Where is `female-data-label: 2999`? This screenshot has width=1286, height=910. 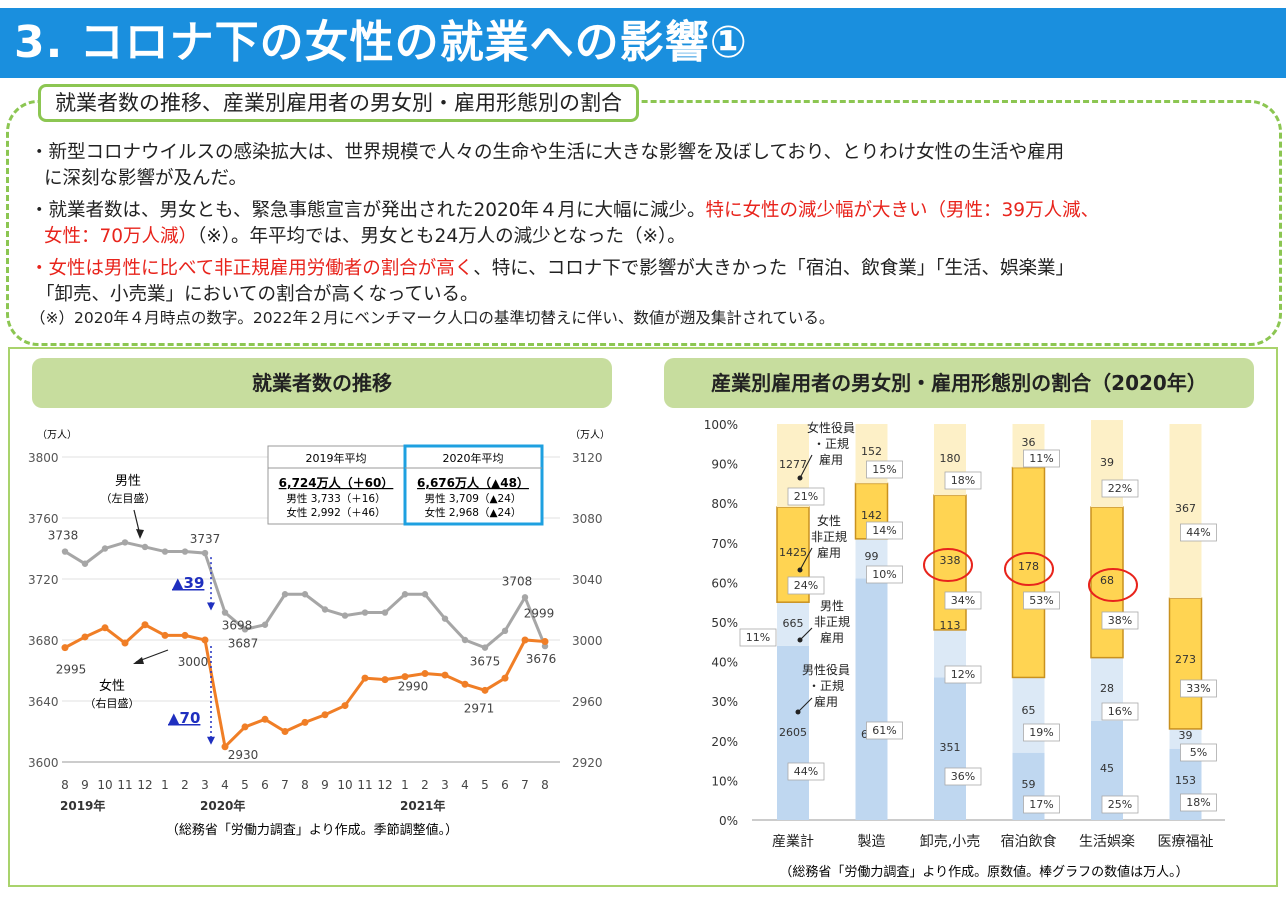
female-data-label: 2999 is located at coordinates (539, 614).